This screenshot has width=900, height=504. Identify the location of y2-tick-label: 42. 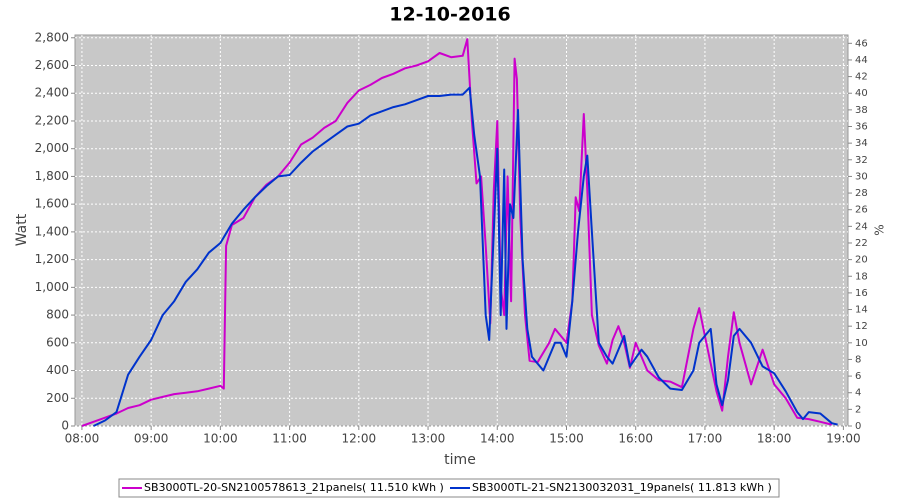
(861, 77).